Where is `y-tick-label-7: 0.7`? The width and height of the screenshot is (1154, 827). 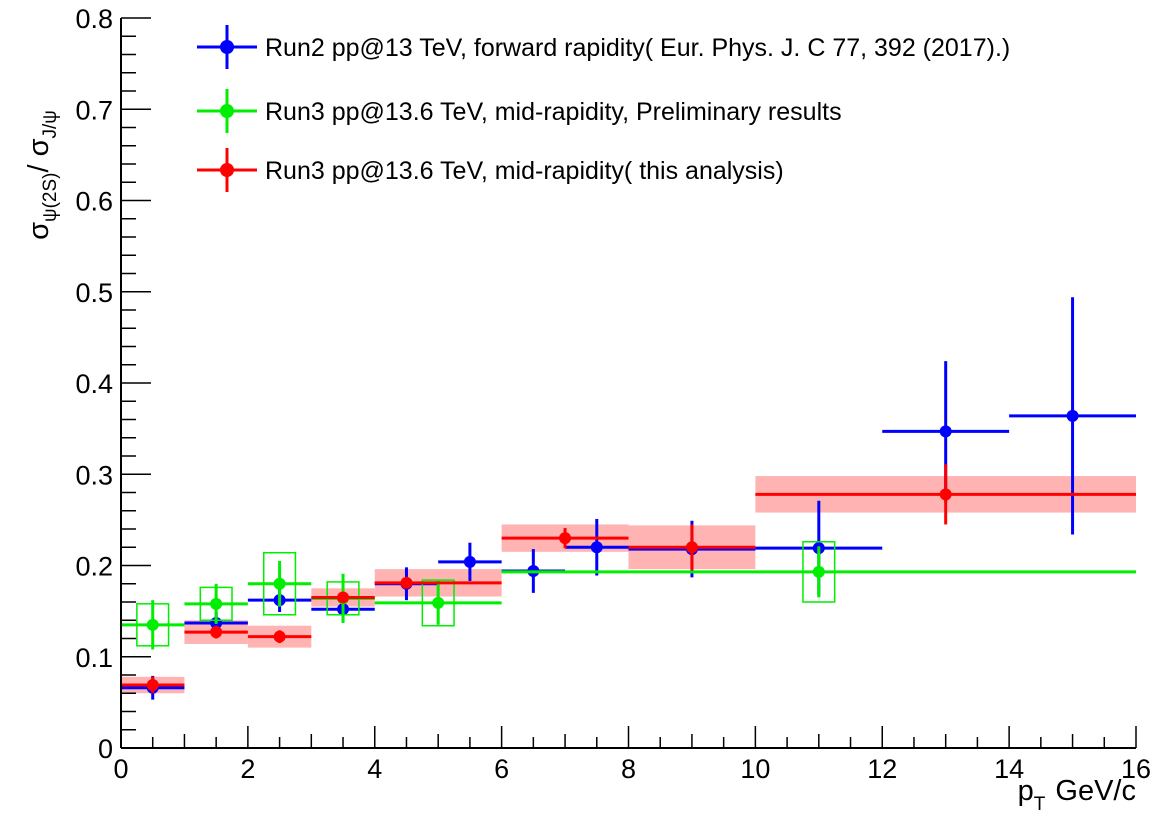
y-tick-label-7: 0.7 is located at coordinates (94, 110).